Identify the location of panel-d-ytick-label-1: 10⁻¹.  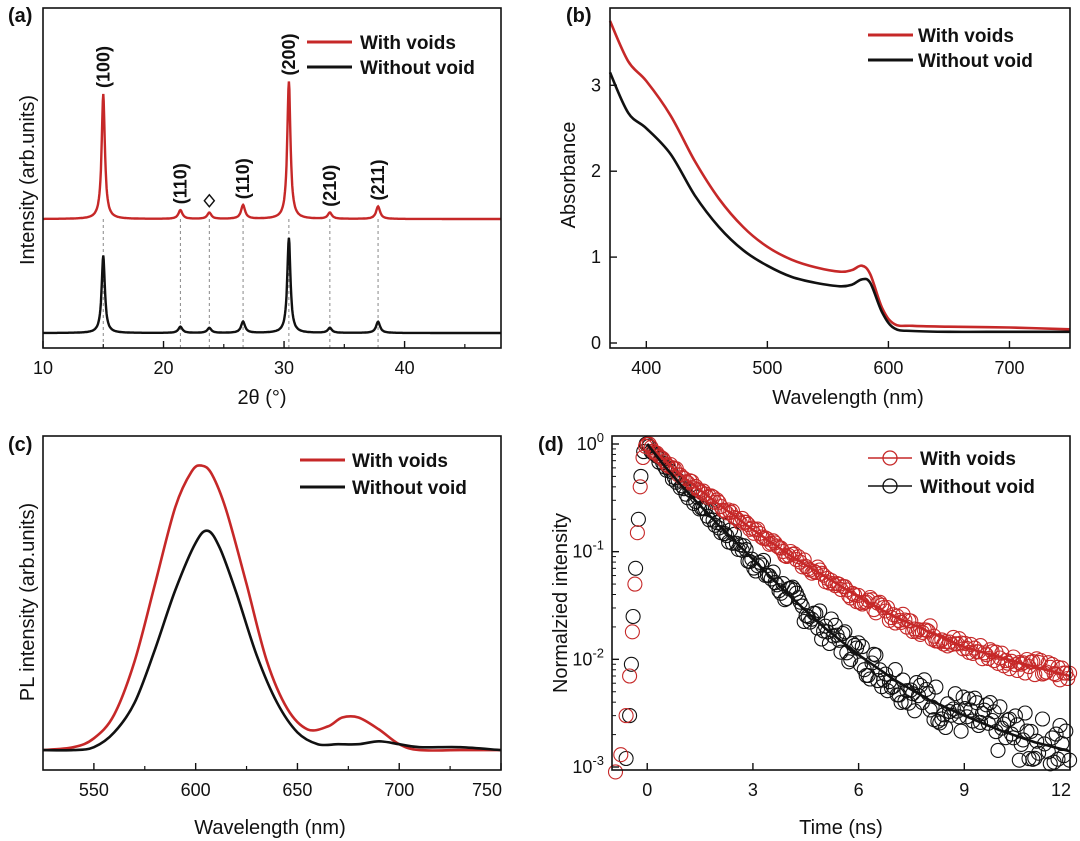
(588, 550).